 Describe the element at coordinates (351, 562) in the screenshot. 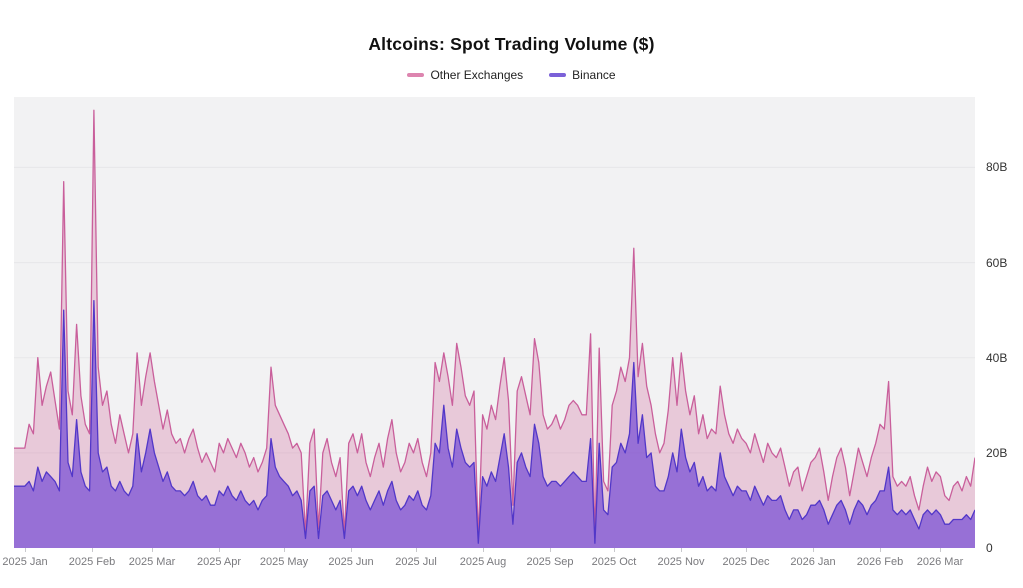

I see `x-tick-label-2025-Jun: 2025 Jun` at that location.